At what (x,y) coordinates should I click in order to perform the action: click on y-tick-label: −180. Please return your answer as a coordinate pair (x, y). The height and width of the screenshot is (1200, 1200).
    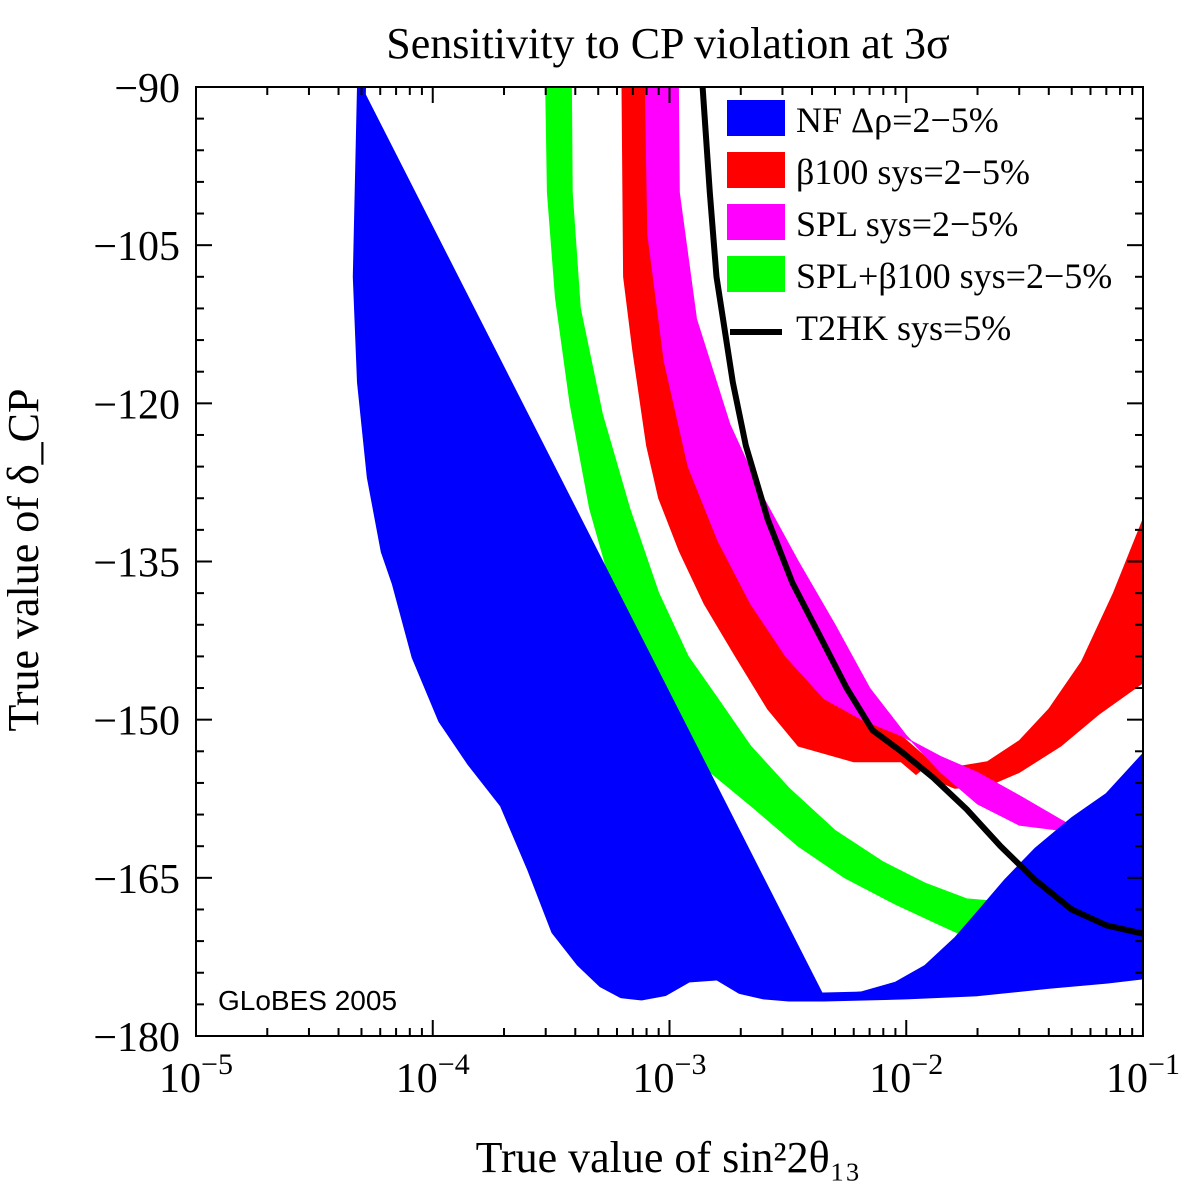
    Looking at the image, I should click on (136, 1038).